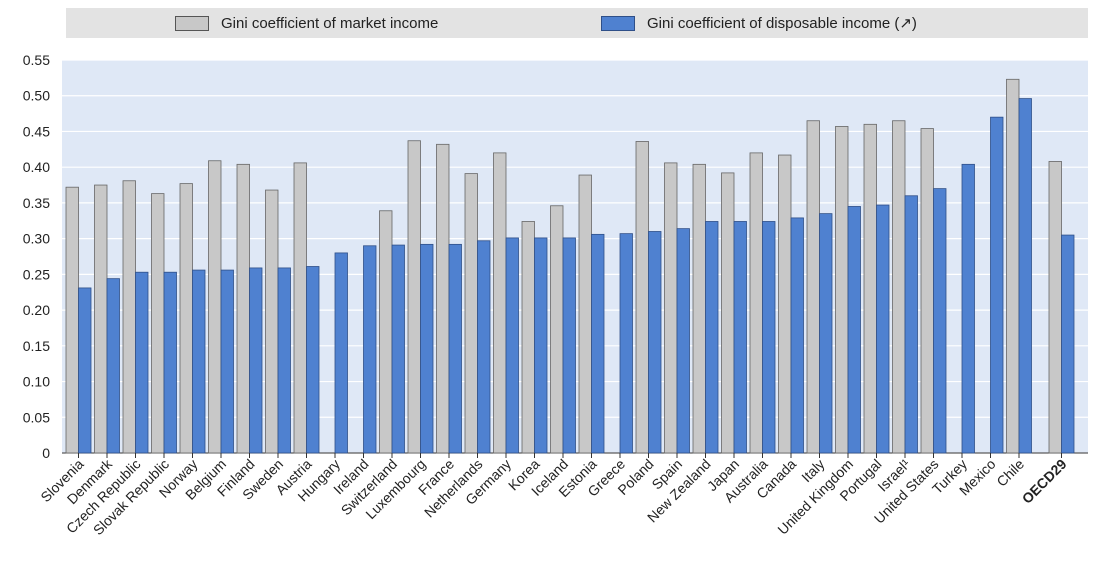  Describe the element at coordinates (36, 203) in the screenshot. I see `y-tick-label: 0.35` at that location.